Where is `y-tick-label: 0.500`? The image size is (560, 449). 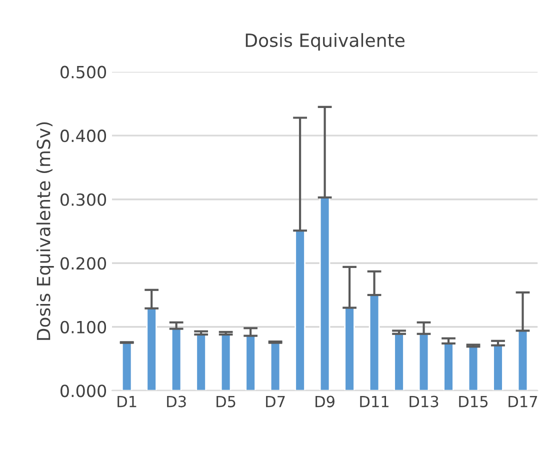
y-tick-label: 0.500 is located at coordinates (83, 72).